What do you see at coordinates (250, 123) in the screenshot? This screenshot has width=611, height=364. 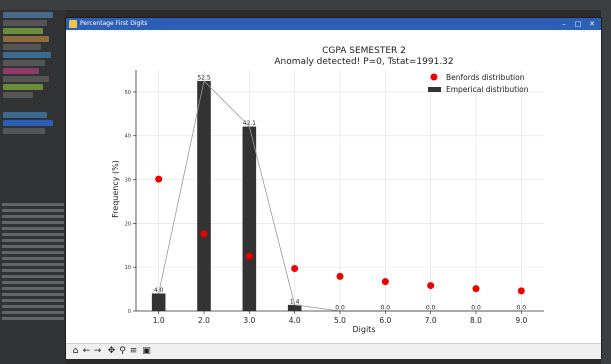 I see `bar-value-label: 42.1` at bounding box center [250, 123].